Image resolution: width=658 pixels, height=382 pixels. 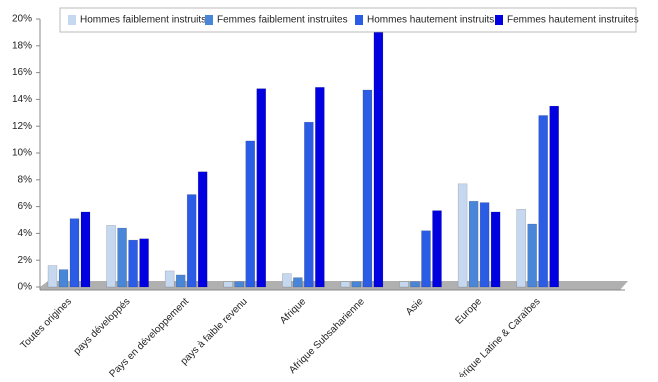 I want to click on legend-label: Femmes faiblement instruites, so click(x=282, y=20).